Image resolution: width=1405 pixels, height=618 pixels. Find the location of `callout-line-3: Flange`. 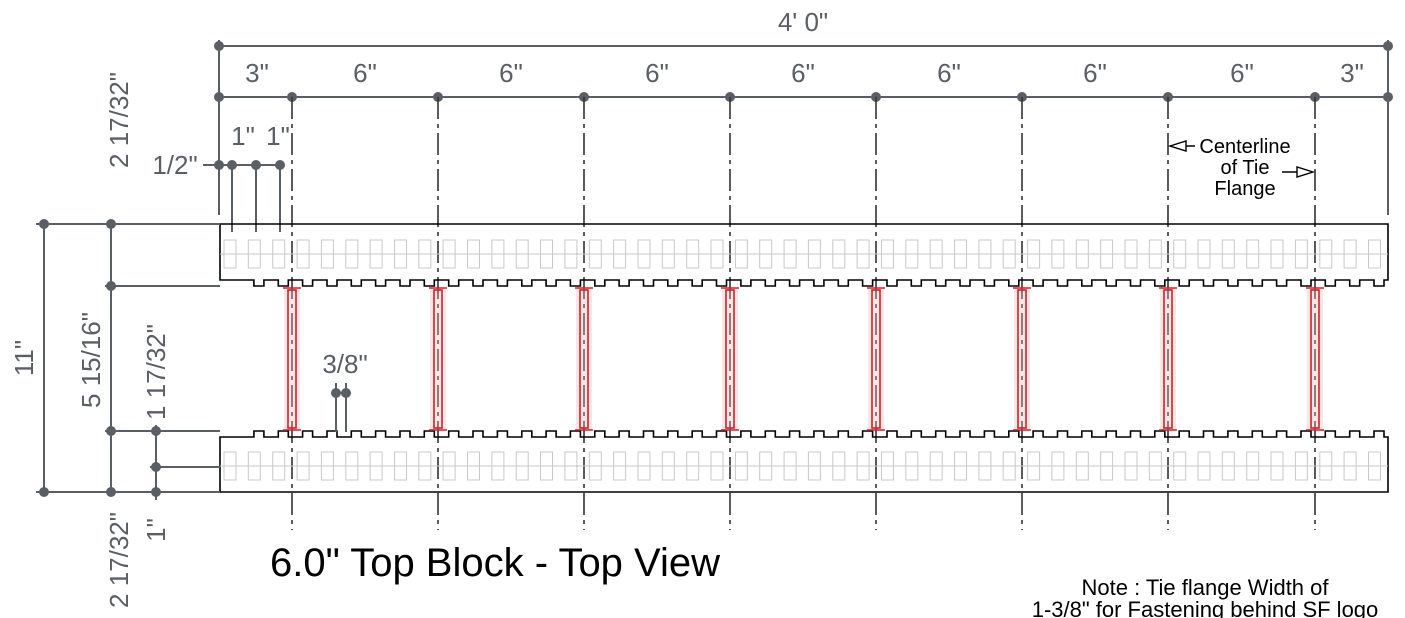

callout-line-3: Flange is located at coordinates (1244, 189).